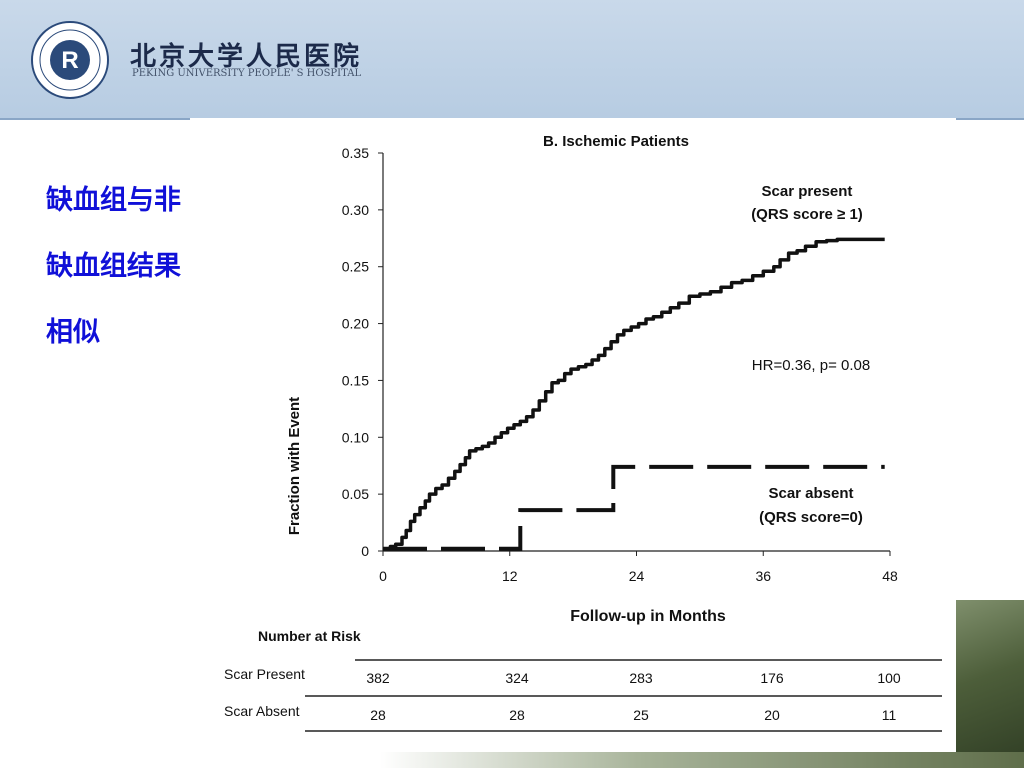 This screenshot has height=768, width=1024. What do you see at coordinates (890, 576) in the screenshot?
I see `x-tick-label: 48` at bounding box center [890, 576].